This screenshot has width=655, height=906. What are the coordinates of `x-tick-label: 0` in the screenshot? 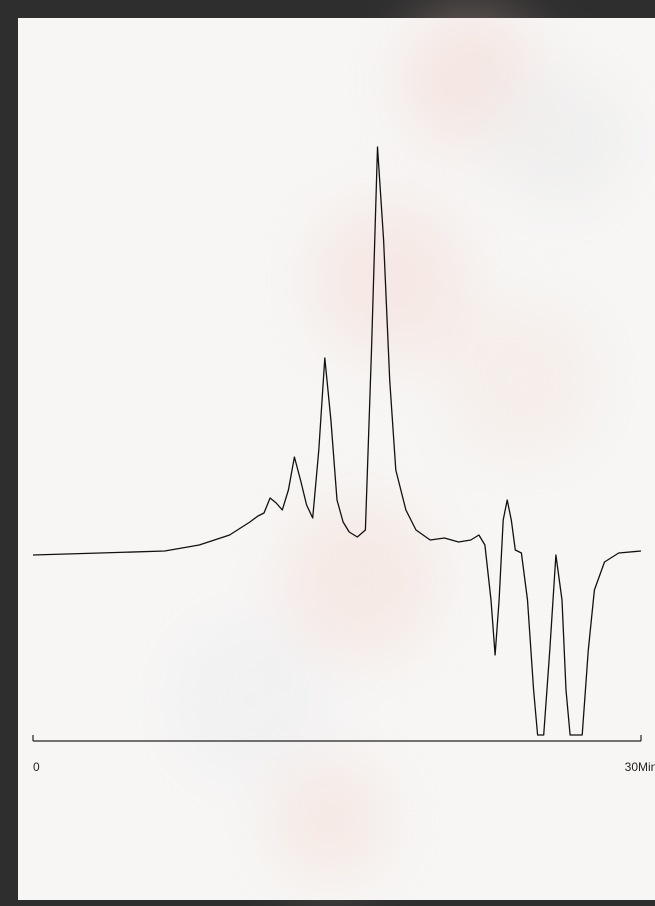 It's located at (36, 767).